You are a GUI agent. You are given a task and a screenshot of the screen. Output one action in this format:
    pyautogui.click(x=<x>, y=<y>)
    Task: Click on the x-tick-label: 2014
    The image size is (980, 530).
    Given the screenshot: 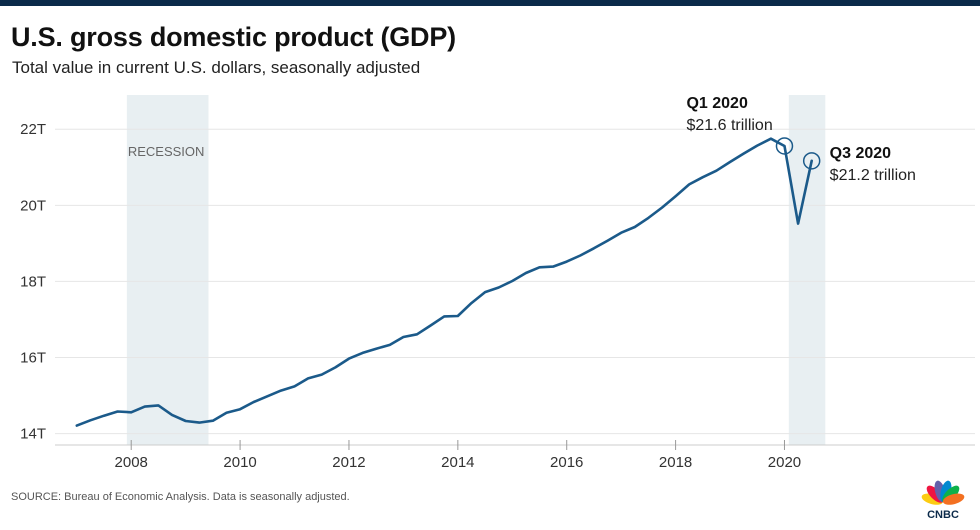 What is the action you would take?
    pyautogui.click(x=457, y=462)
    